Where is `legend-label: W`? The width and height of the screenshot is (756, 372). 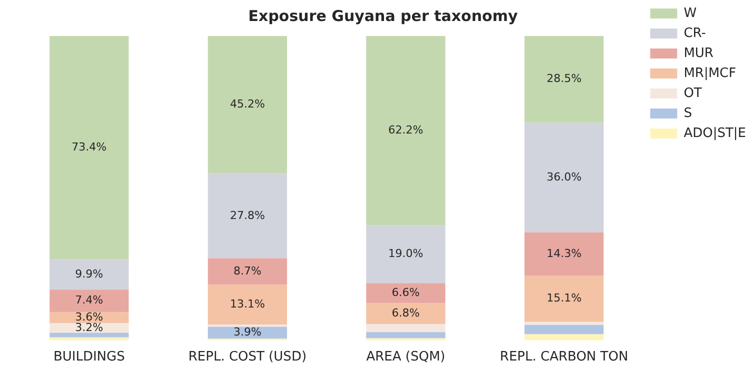
legend-label: W is located at coordinates (690, 13).